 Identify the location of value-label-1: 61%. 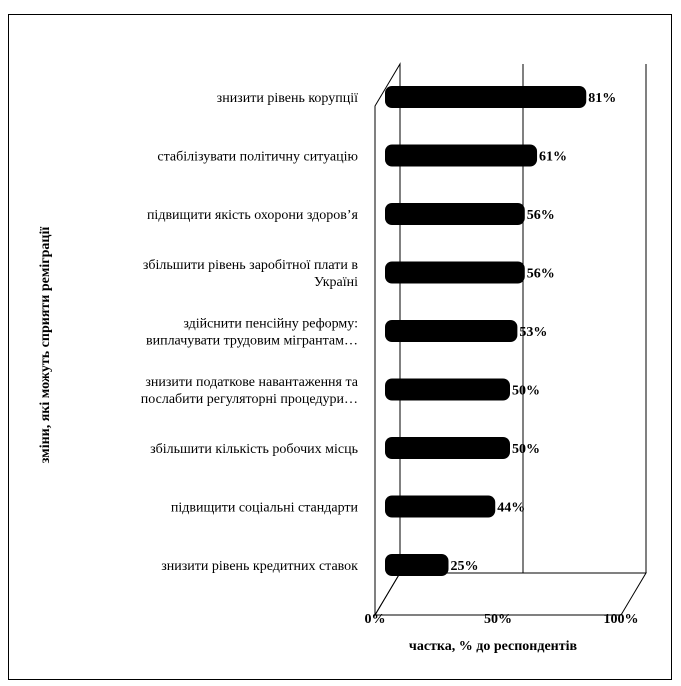
(553, 157).